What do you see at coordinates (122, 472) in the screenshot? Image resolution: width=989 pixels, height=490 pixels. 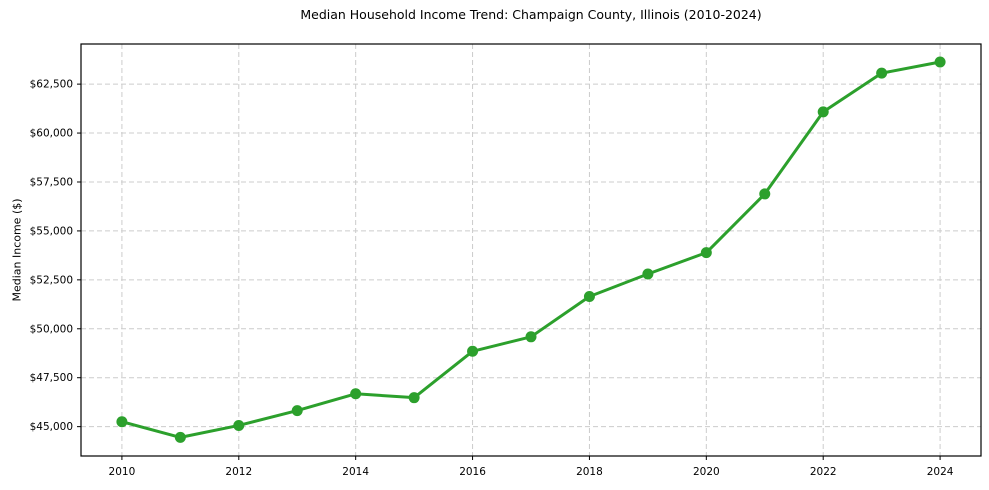 I see `x-tick-label: 2010` at bounding box center [122, 472].